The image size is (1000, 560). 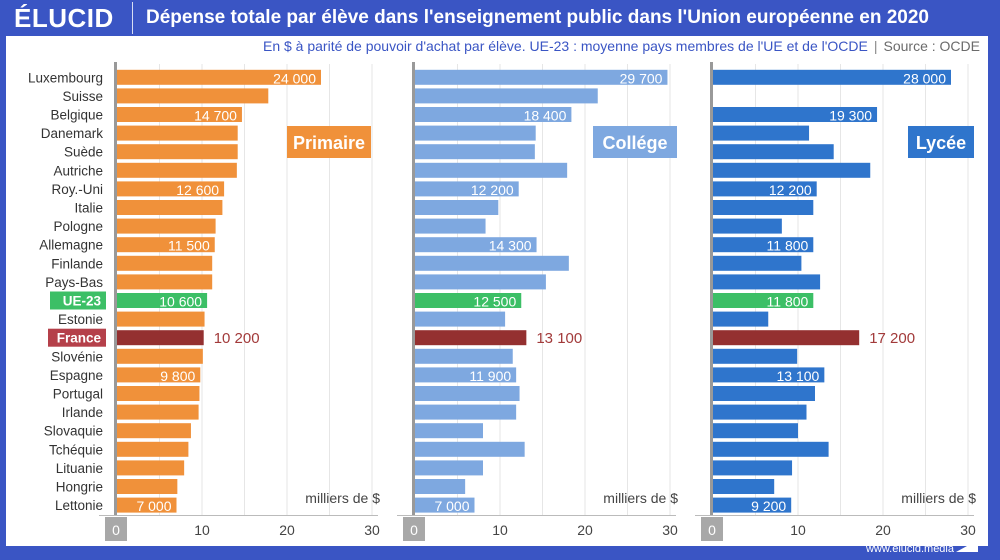 I want to click on data-label: 12 600, so click(x=197, y=190).